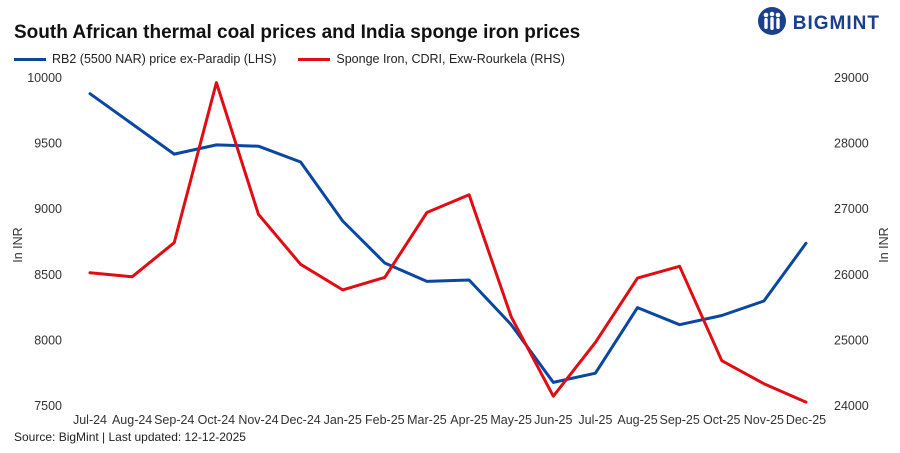 Image resolution: width=900 pixels, height=453 pixels. What do you see at coordinates (90, 420) in the screenshot?
I see `x-tick-label: Jul-24` at bounding box center [90, 420].